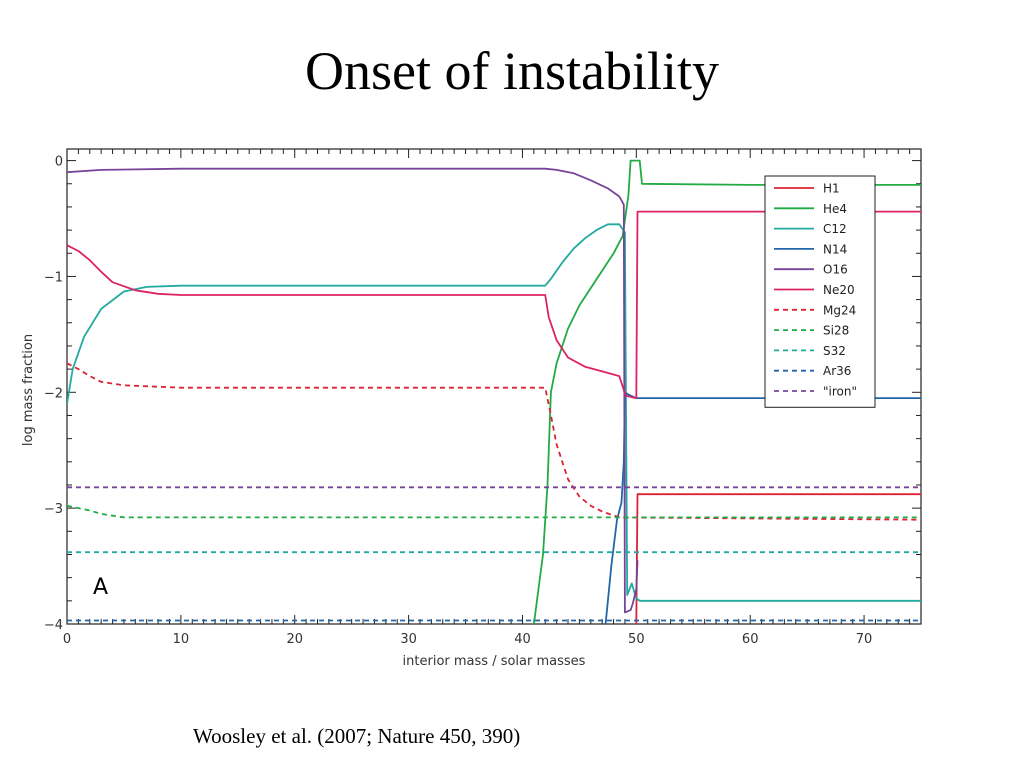 This screenshot has width=1024, height=768. I want to click on legend-label: Ar36, so click(837, 371).